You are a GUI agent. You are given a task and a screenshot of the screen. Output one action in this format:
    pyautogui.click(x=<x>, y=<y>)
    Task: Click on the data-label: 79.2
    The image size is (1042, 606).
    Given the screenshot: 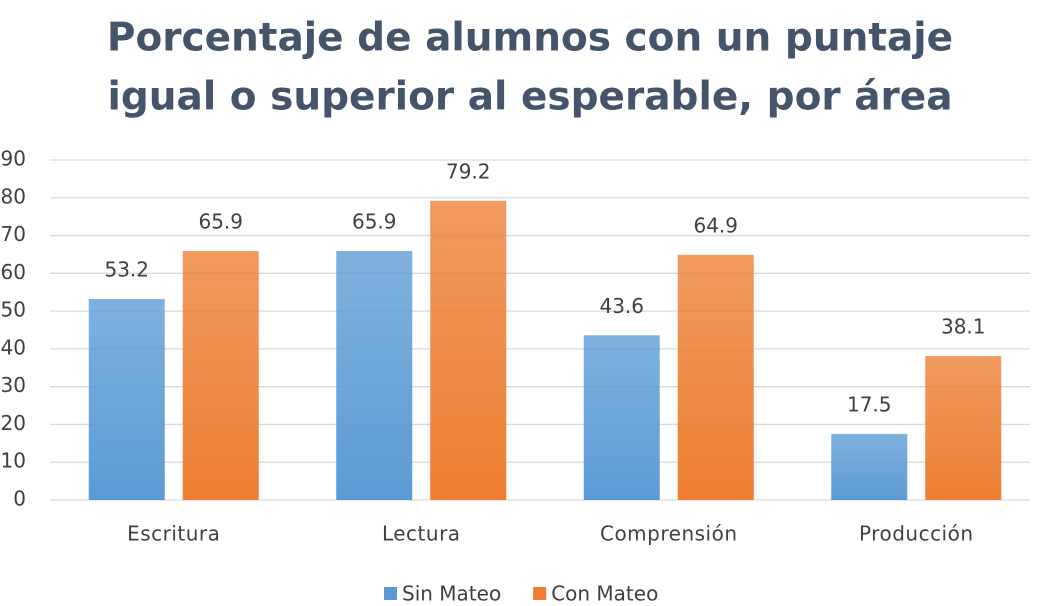 What is the action you would take?
    pyautogui.click(x=468, y=171)
    